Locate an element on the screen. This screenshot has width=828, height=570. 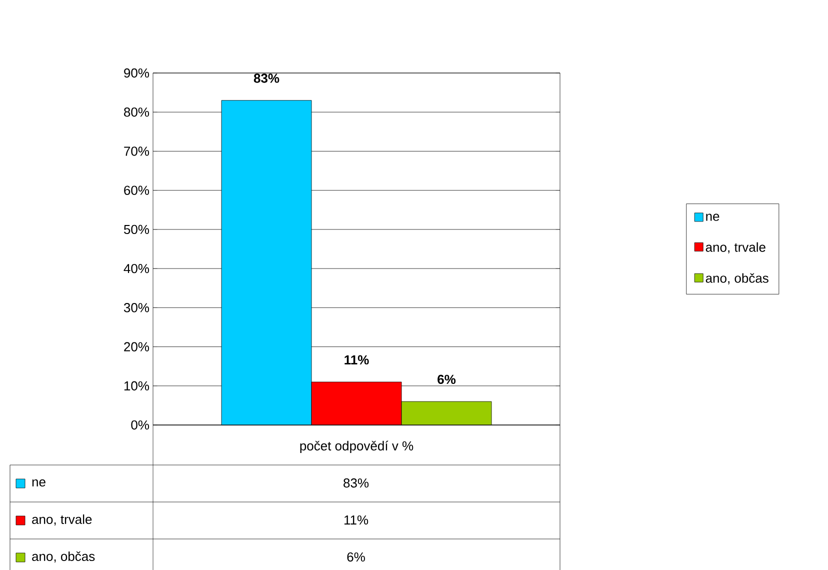
x-tick-label: počet odpovědí v % is located at coordinates (357, 447).